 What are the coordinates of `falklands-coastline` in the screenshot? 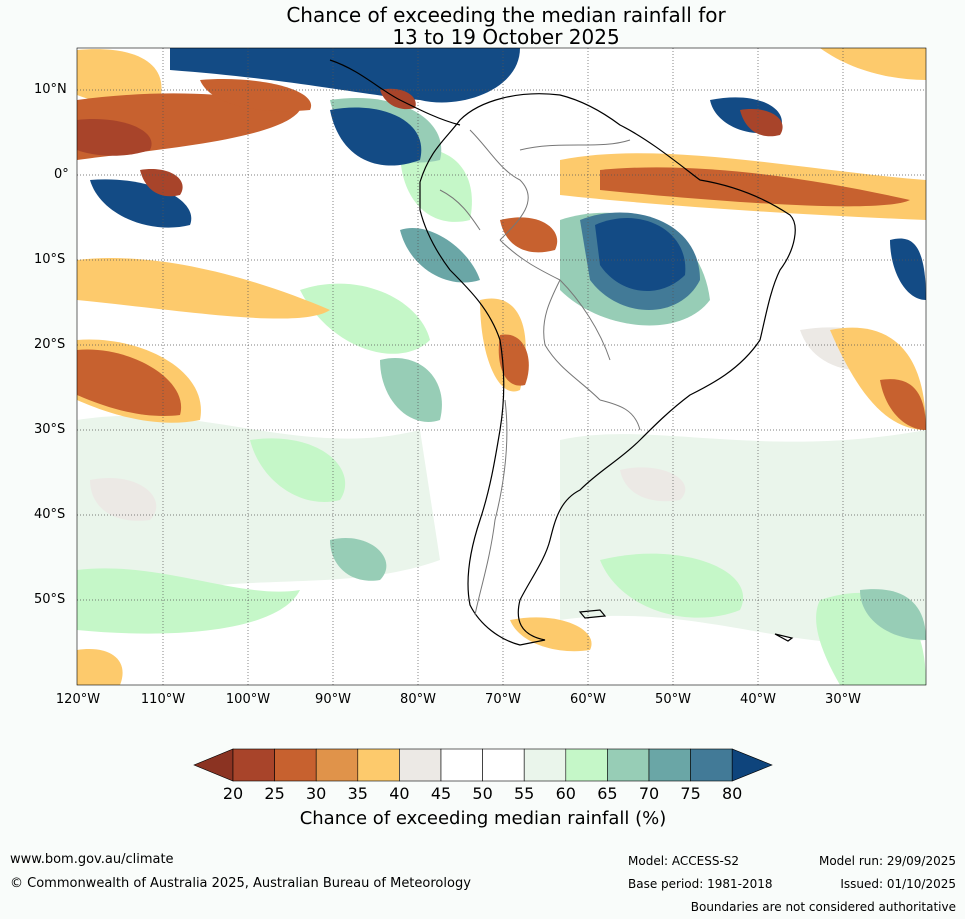 It's located at (592, 614).